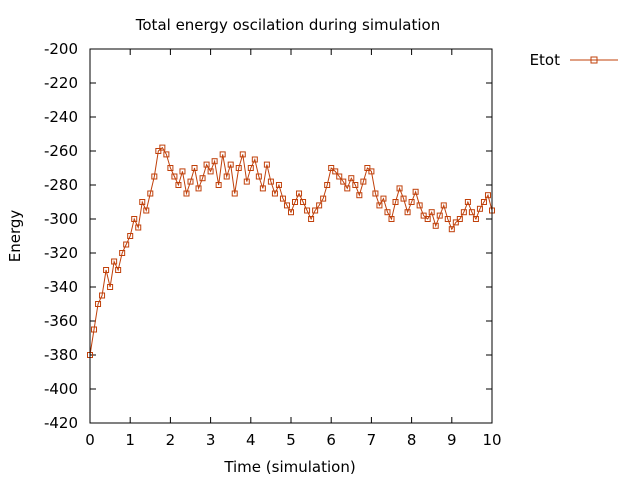 The height and width of the screenshot is (480, 640). Describe the element at coordinates (412, 440) in the screenshot. I see `x-tick-label: 8` at that location.